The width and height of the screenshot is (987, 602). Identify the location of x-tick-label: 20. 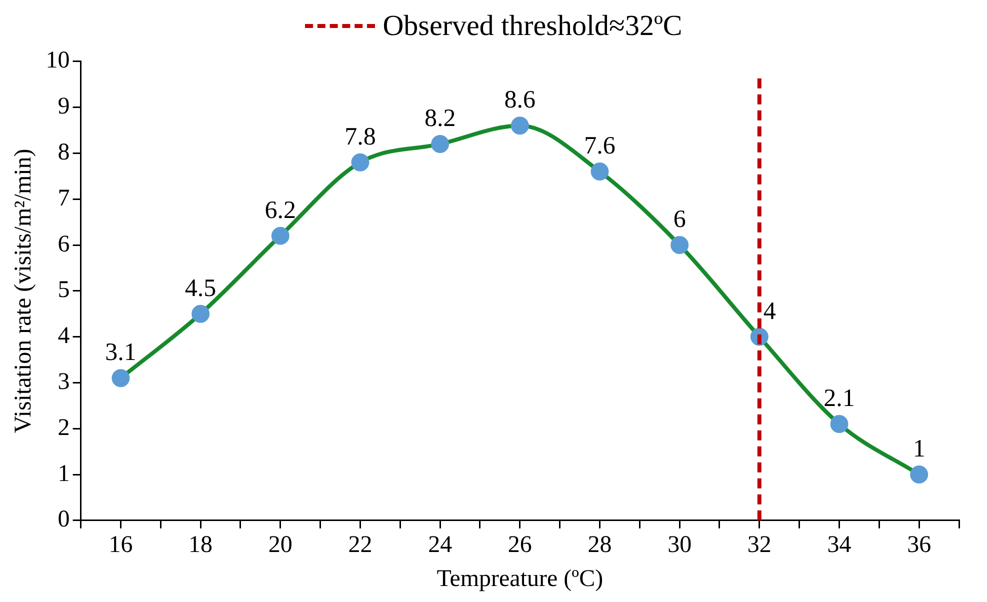
(280, 545).